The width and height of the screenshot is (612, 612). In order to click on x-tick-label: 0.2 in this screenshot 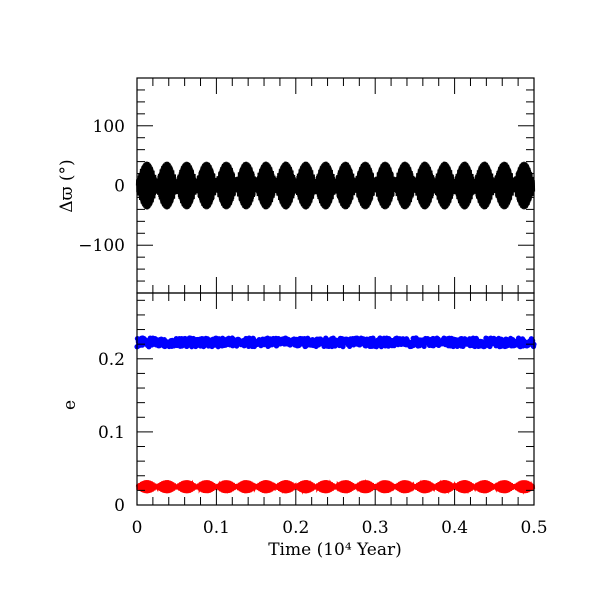, I will do `click(295, 528)`.